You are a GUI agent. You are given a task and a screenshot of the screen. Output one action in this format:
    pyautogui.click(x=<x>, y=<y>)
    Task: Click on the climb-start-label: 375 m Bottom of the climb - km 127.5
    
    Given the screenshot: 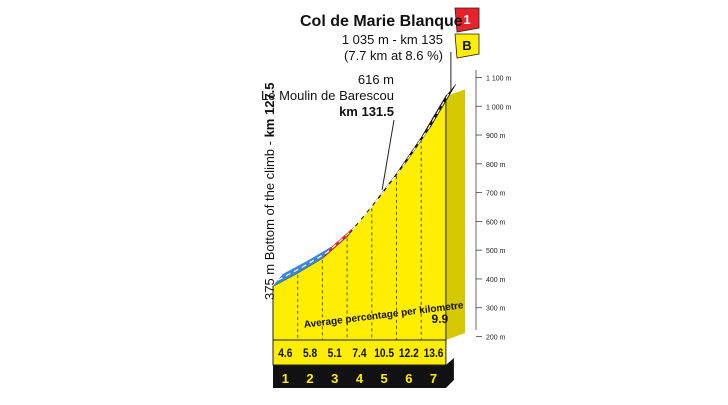 What is the action you would take?
    pyautogui.click(x=269, y=191)
    